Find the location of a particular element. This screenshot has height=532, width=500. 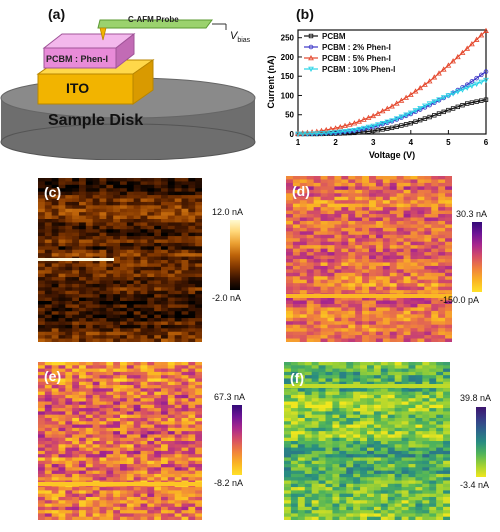

y-tick-label: 150 is located at coordinates (288, 76).